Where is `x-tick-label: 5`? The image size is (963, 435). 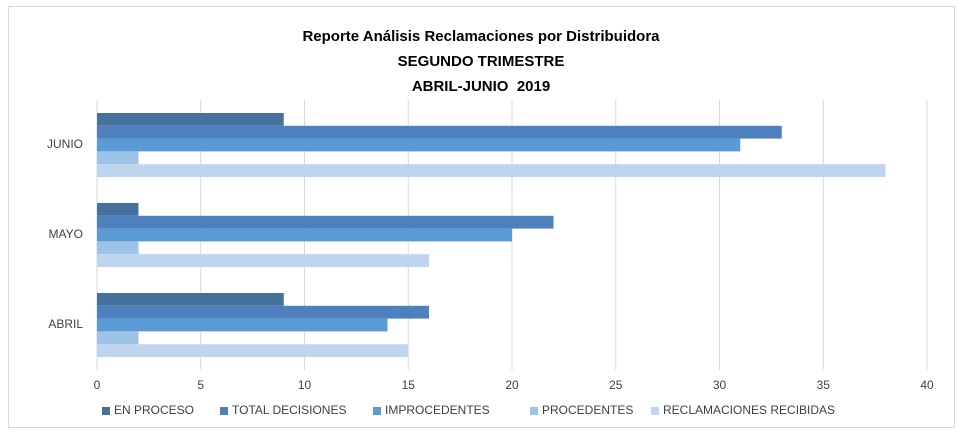 x-tick-label: 5 is located at coordinates (200, 385).